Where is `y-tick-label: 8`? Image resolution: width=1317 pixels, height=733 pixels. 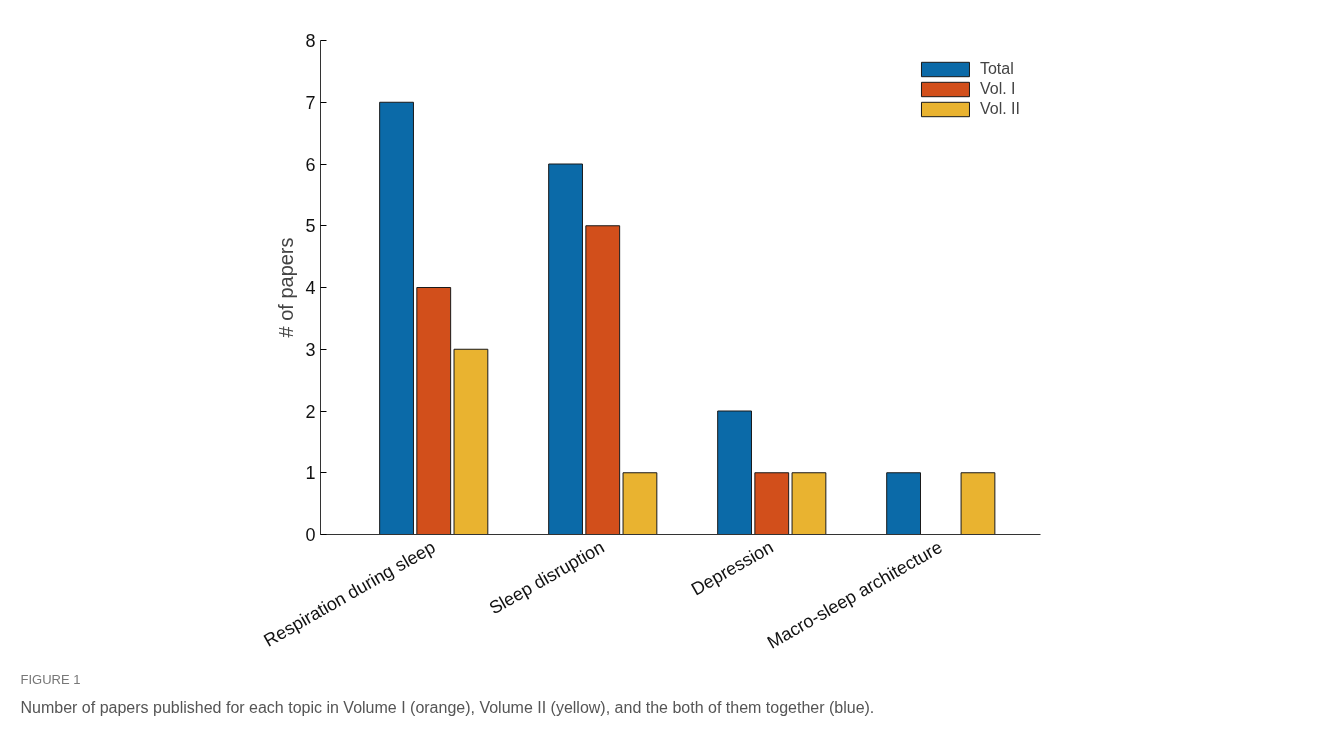 y-tick-label: 8 is located at coordinates (310, 41).